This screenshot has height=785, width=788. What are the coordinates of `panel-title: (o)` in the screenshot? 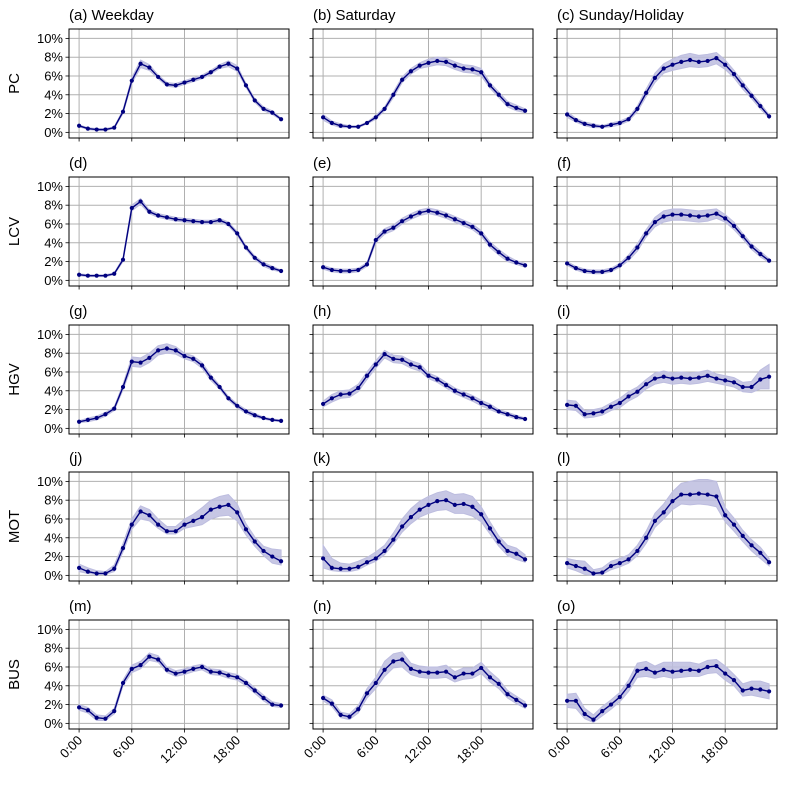 It's located at (566, 606).